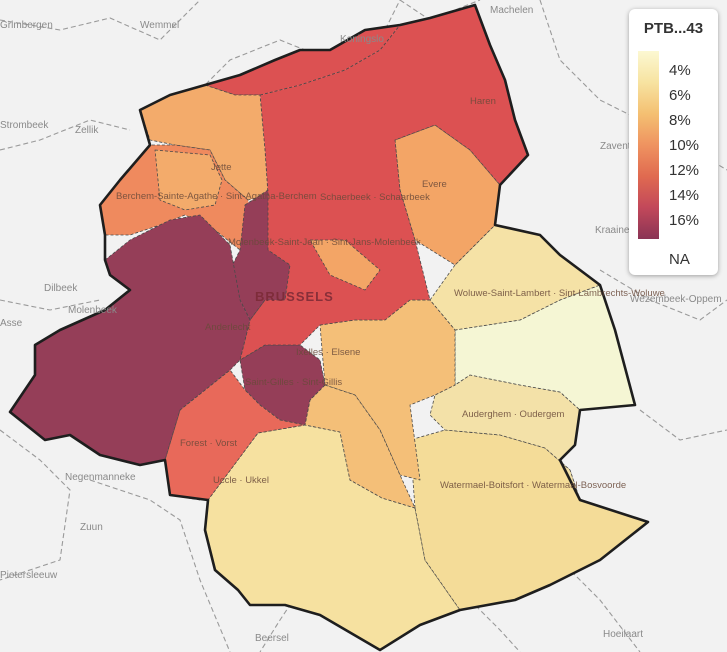 The image size is (727, 652). I want to click on legend-label-14: 14%, so click(684, 195).